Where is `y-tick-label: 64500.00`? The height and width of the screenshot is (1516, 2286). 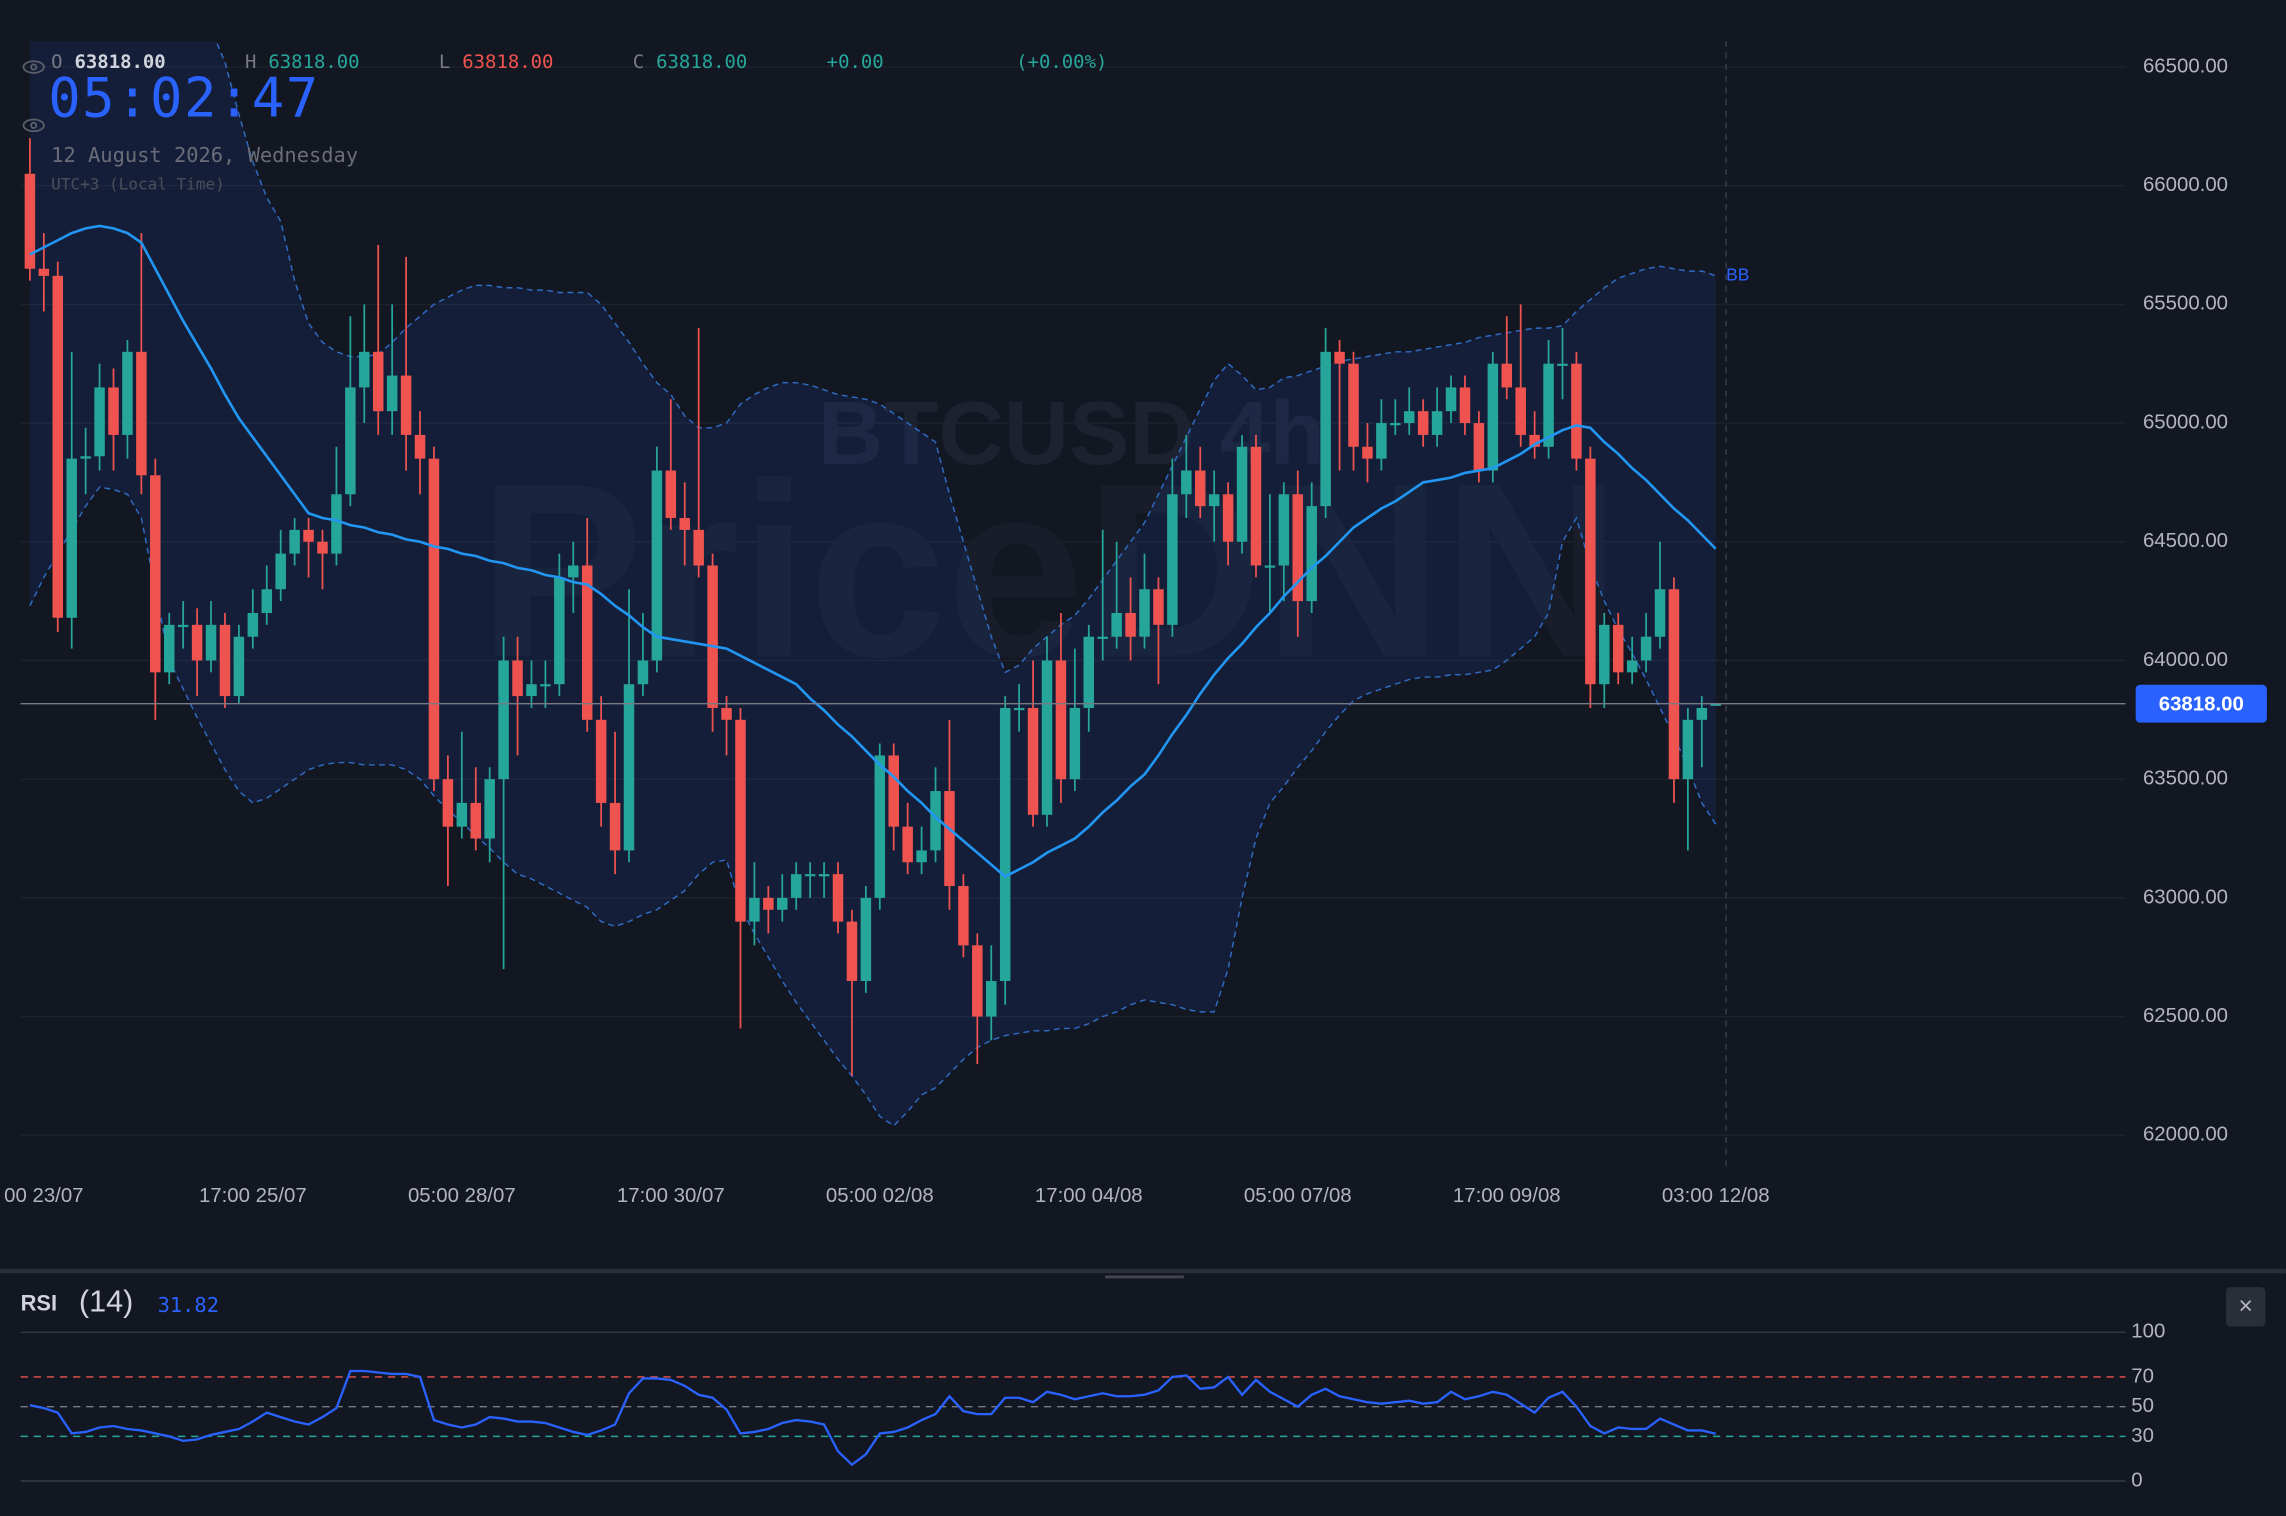 y-tick-label: 64500.00 is located at coordinates (2185, 541).